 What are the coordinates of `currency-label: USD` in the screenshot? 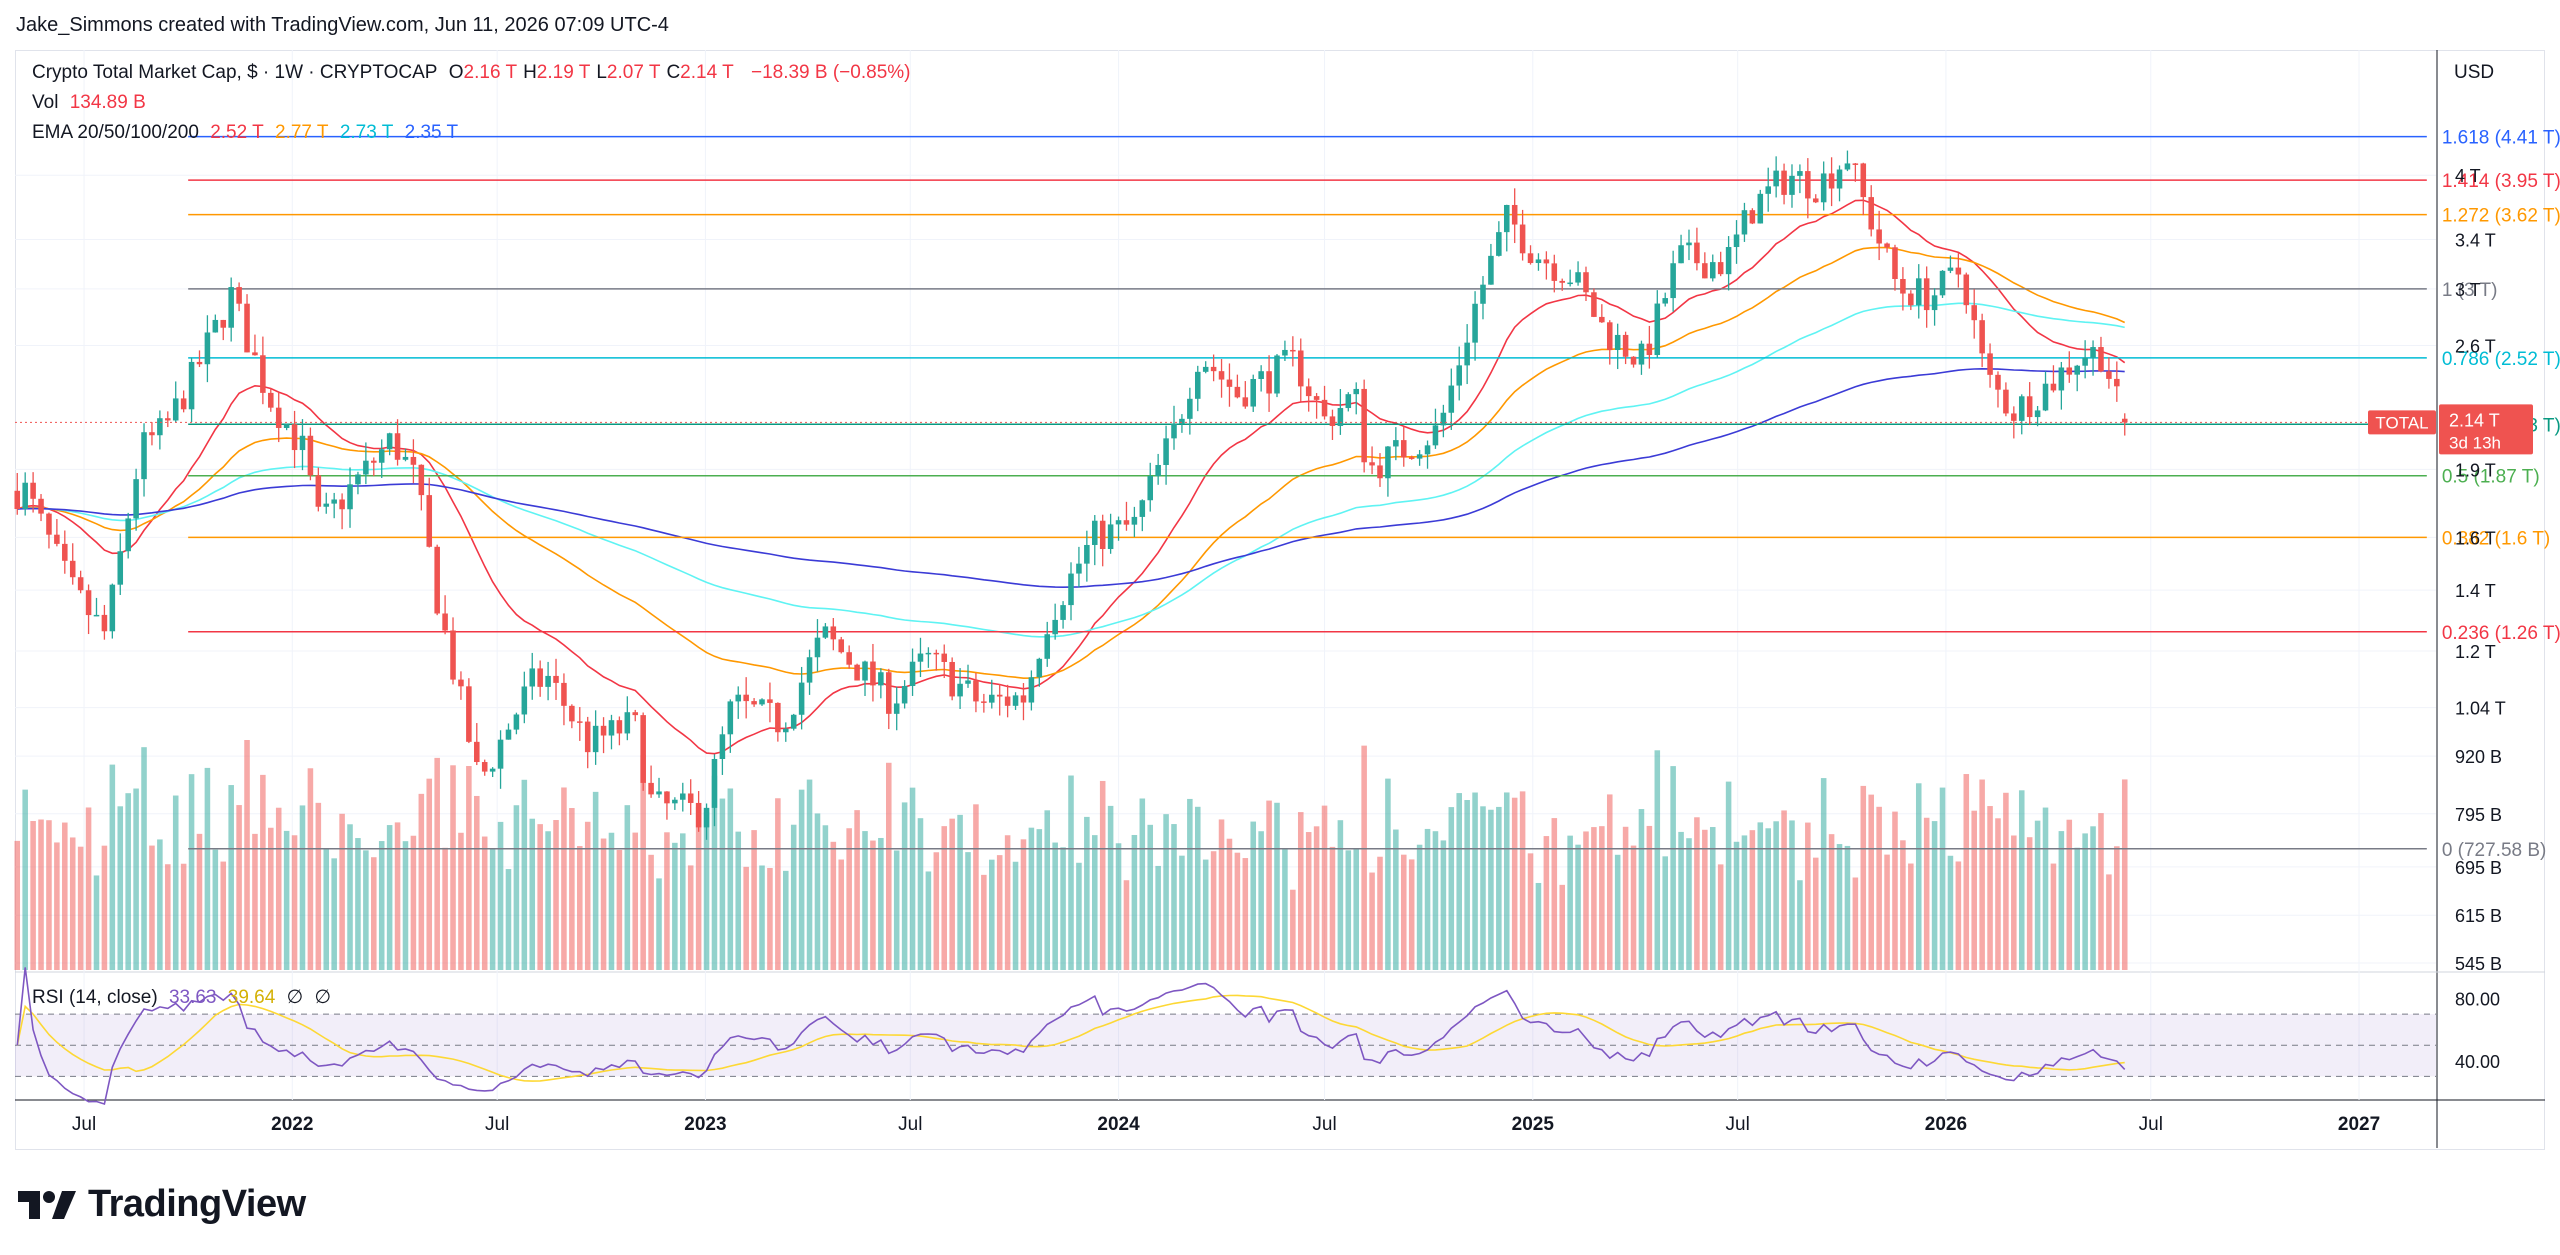 It's located at (2474, 72).